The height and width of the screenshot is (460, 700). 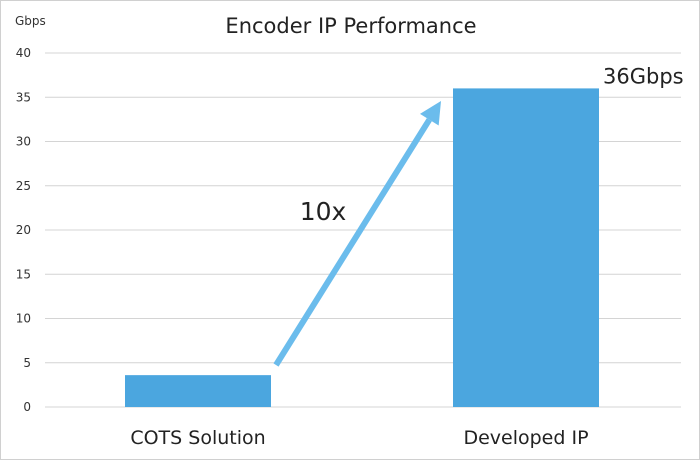 I want to click on bar-data-label: 36Gbps, so click(x=643, y=76).